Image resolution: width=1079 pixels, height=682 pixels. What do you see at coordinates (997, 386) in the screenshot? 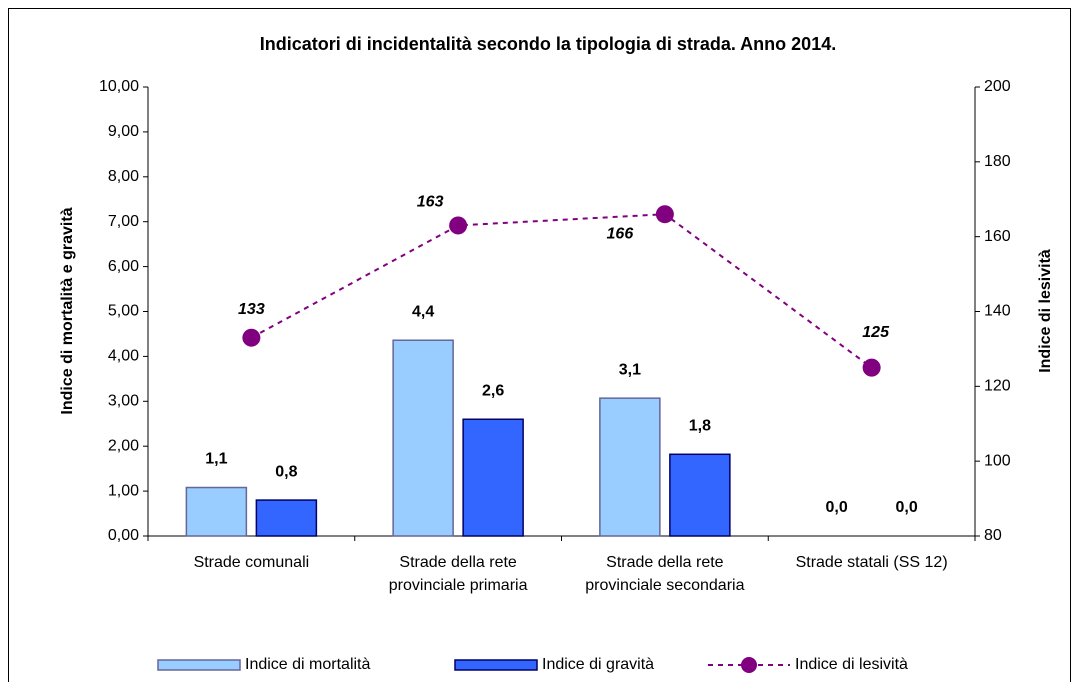
I see `y2-tick-label: 120` at bounding box center [997, 386].